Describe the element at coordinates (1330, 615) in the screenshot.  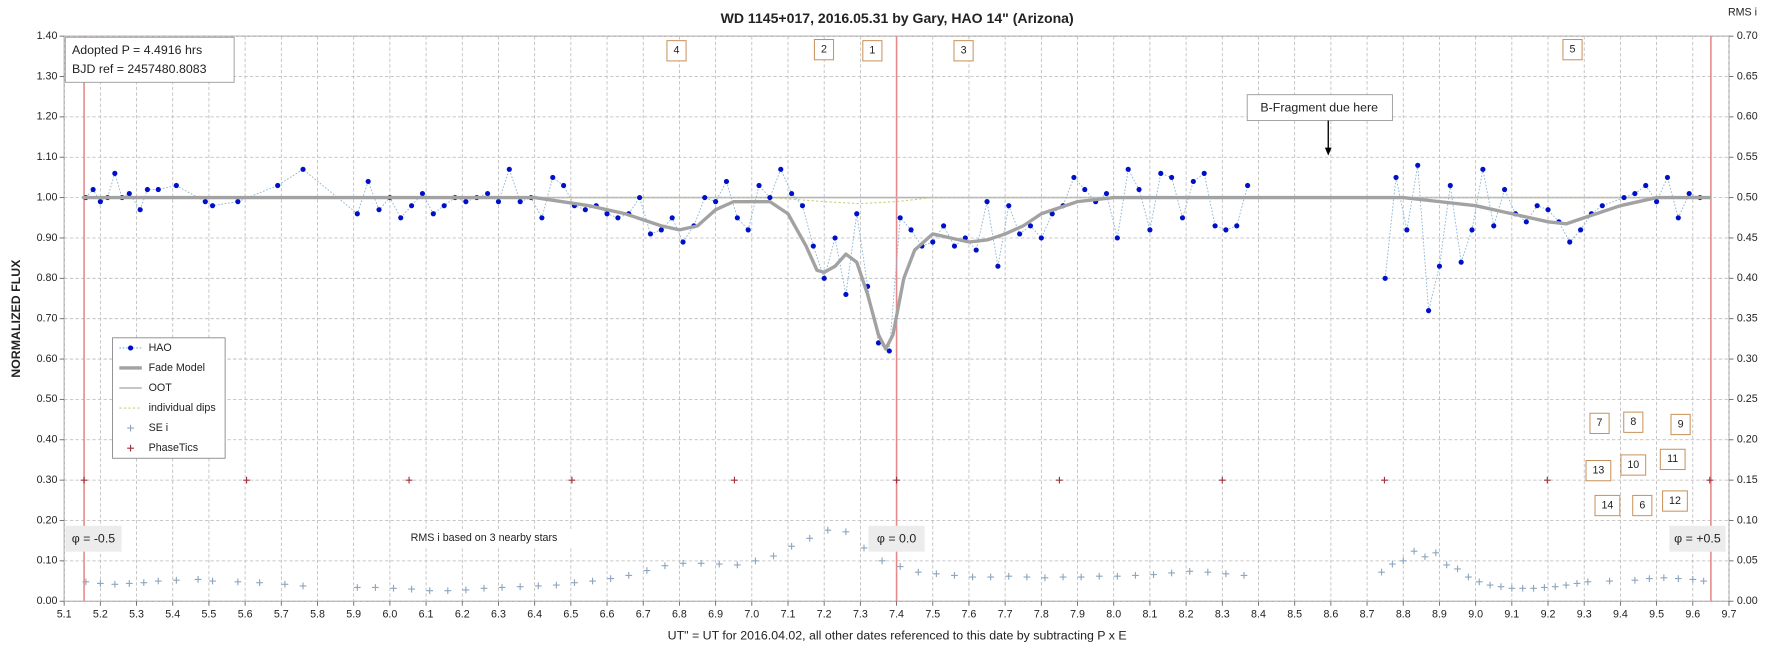
I see `x-tick-label: 8.6` at that location.